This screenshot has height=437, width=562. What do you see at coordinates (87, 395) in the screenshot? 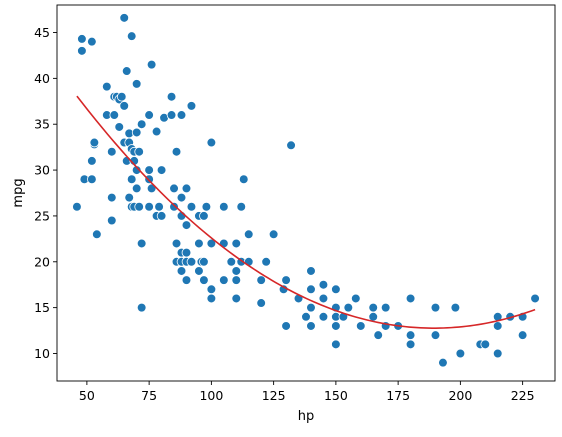
I see `x-tick-label: 50` at bounding box center [87, 395].